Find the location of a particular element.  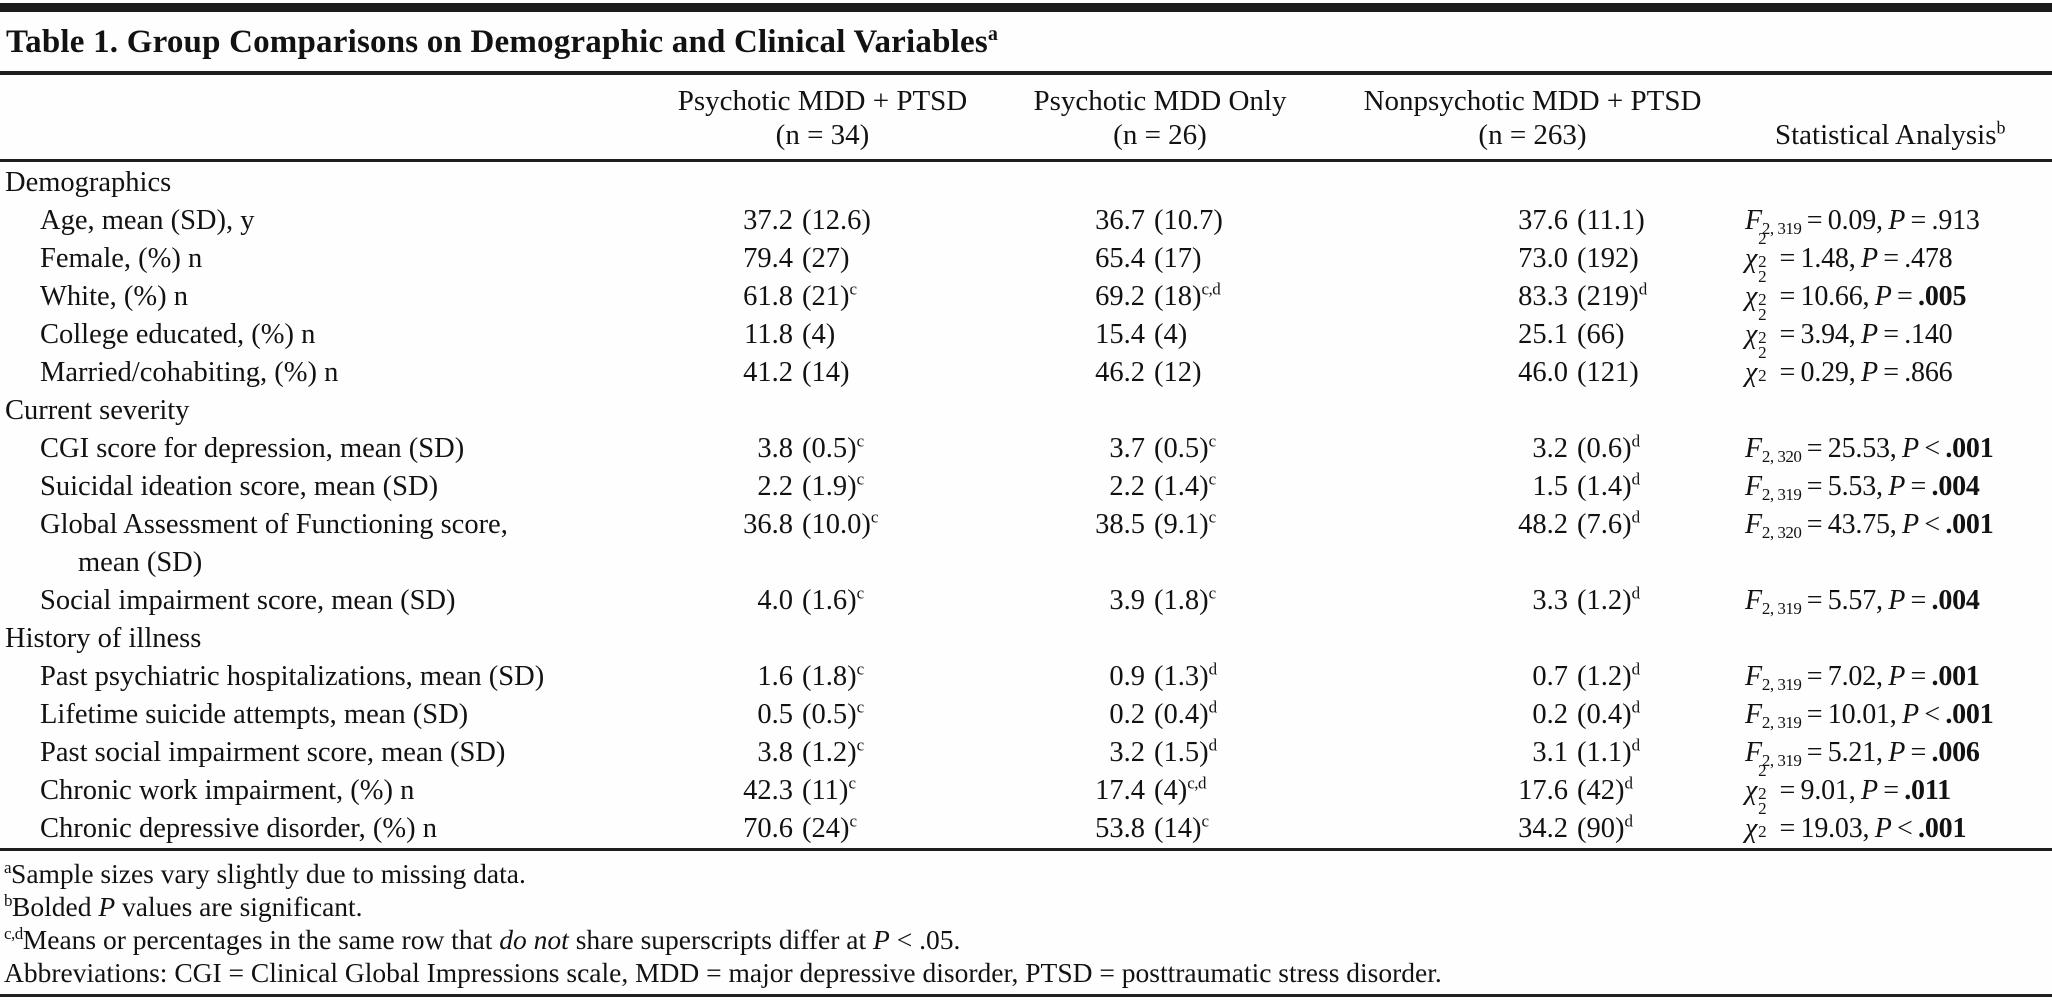

p-value: .140 is located at coordinates (1928, 334).